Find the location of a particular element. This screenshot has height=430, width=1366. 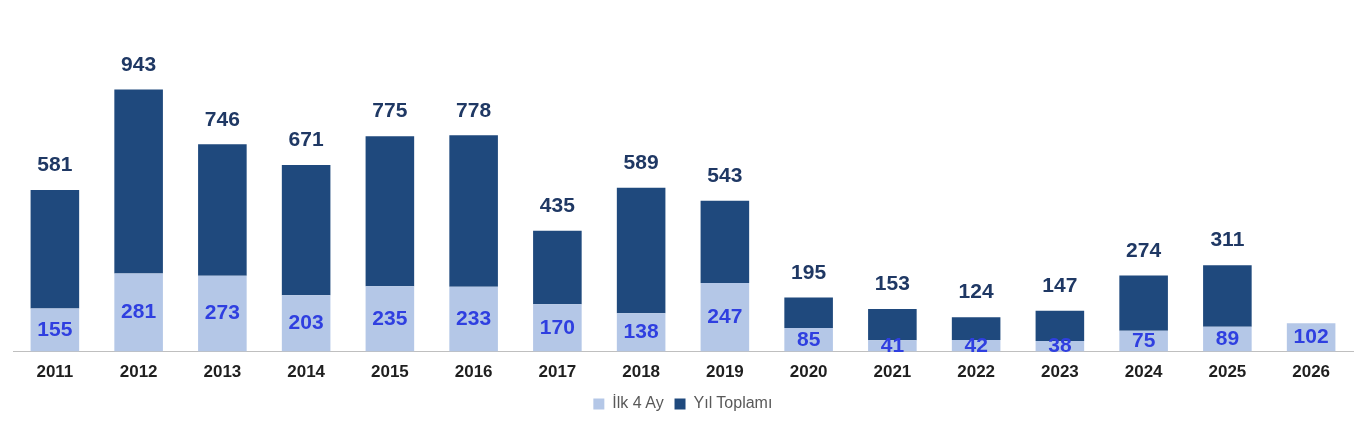

data-label: 41 is located at coordinates (892, 344).